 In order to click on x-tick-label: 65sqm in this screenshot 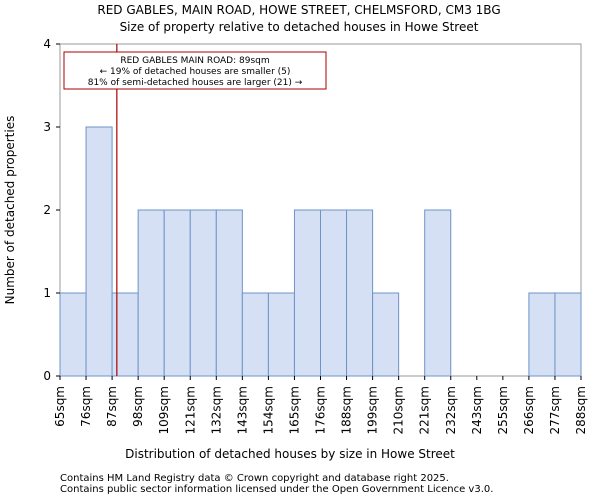, I will do `click(60, 406)`.